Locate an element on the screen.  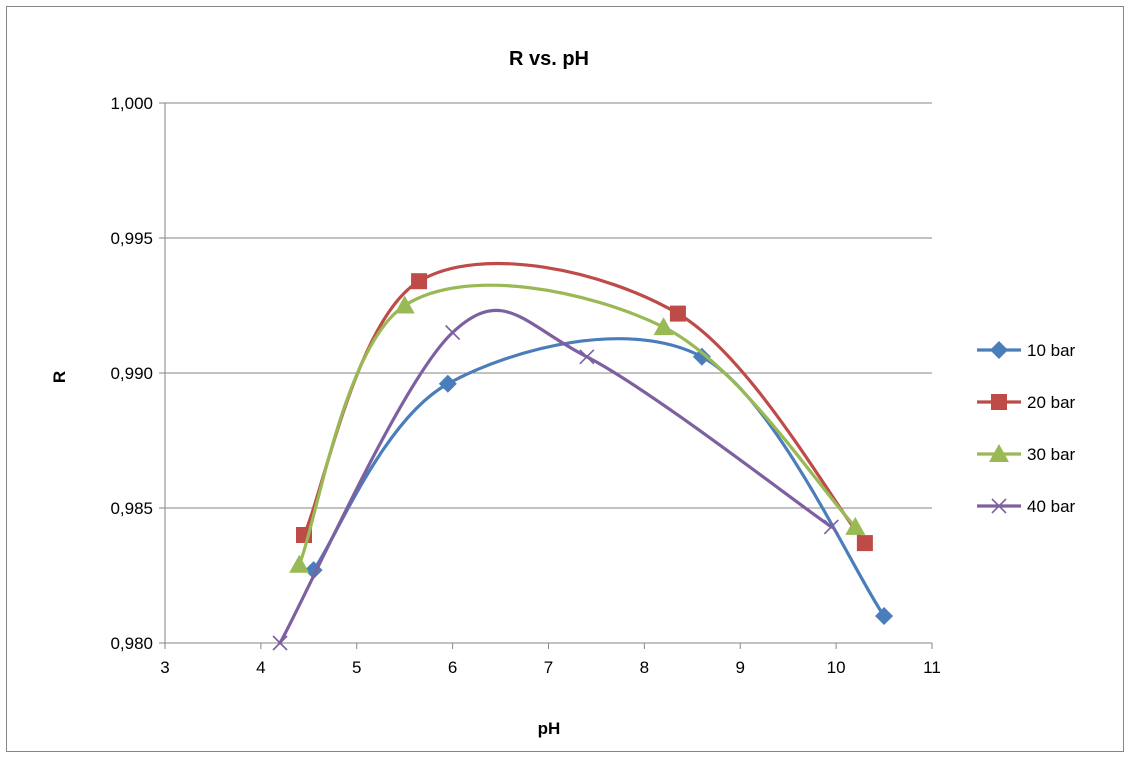
legend-item-40-bar: 40 bar is located at coordinates (1026, 506).